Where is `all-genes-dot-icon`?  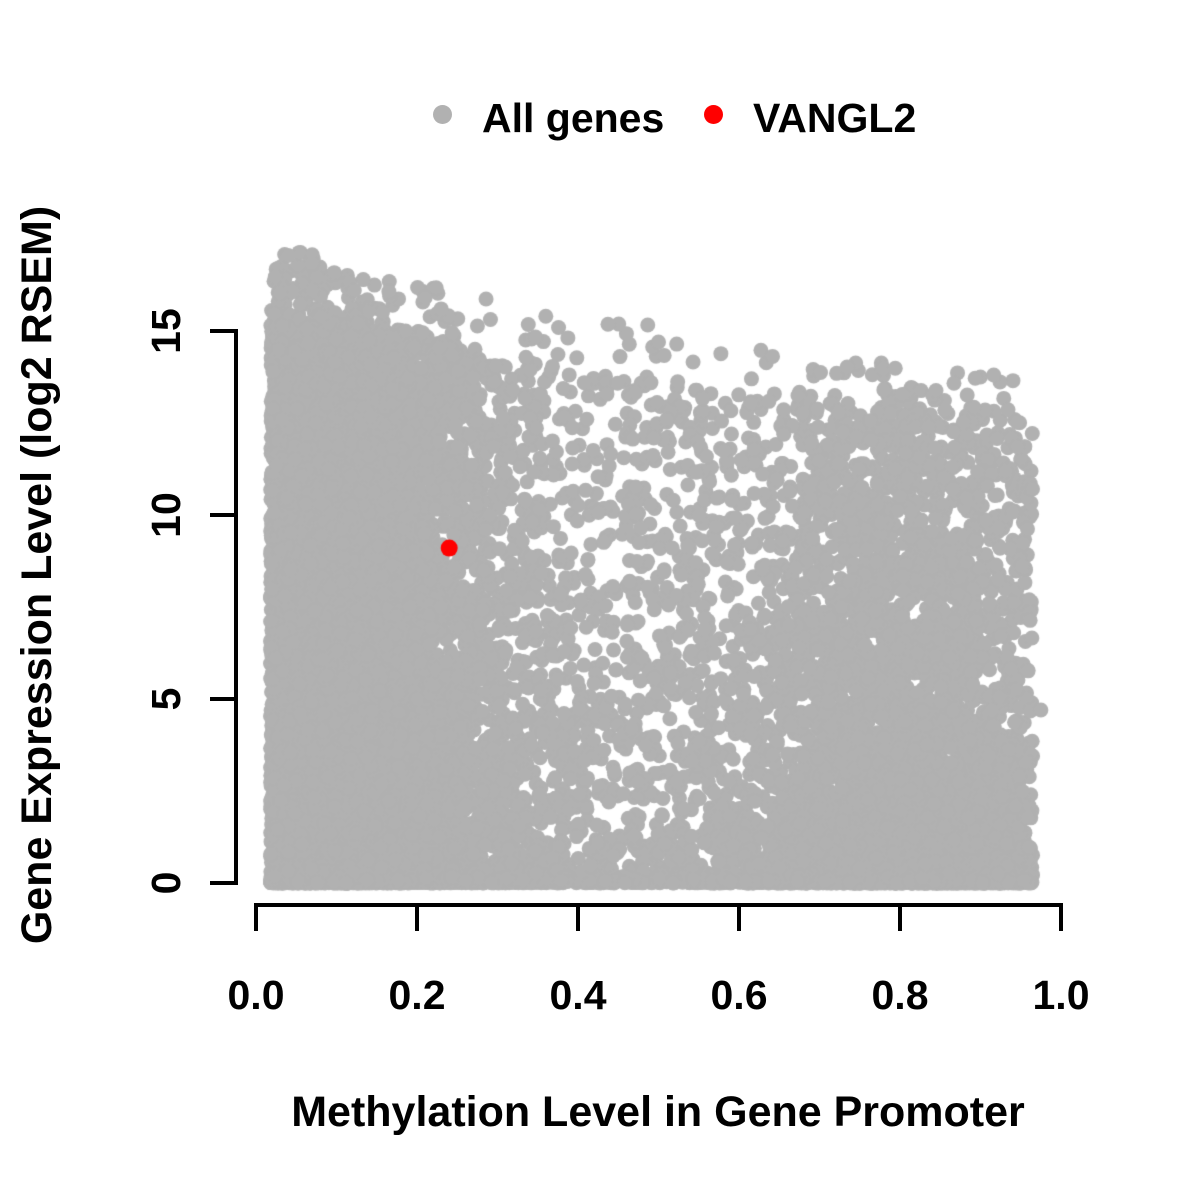
all-genes-dot-icon is located at coordinates (442, 114).